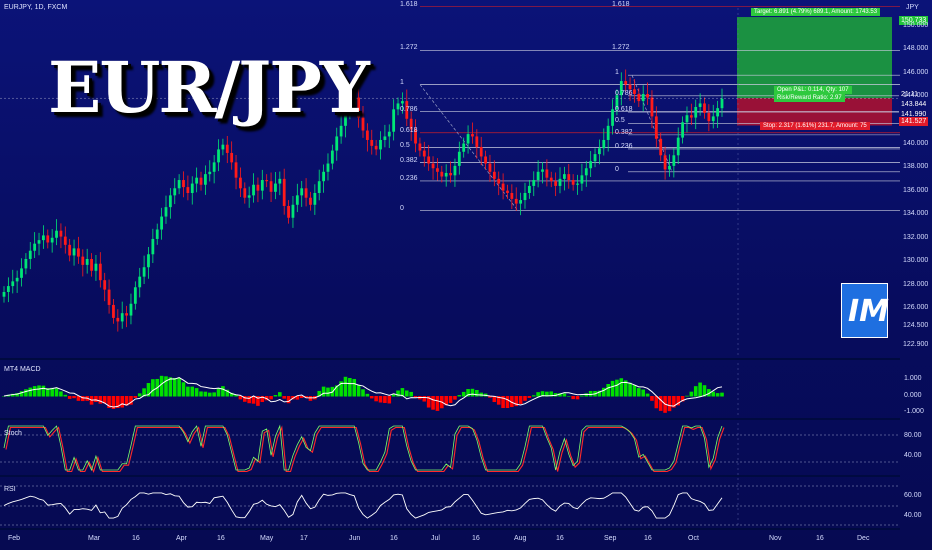 This screenshot has height=550, width=932. Describe the element at coordinates (620, 121) in the screenshot. I see `fib-right-label: 0.5` at that location.